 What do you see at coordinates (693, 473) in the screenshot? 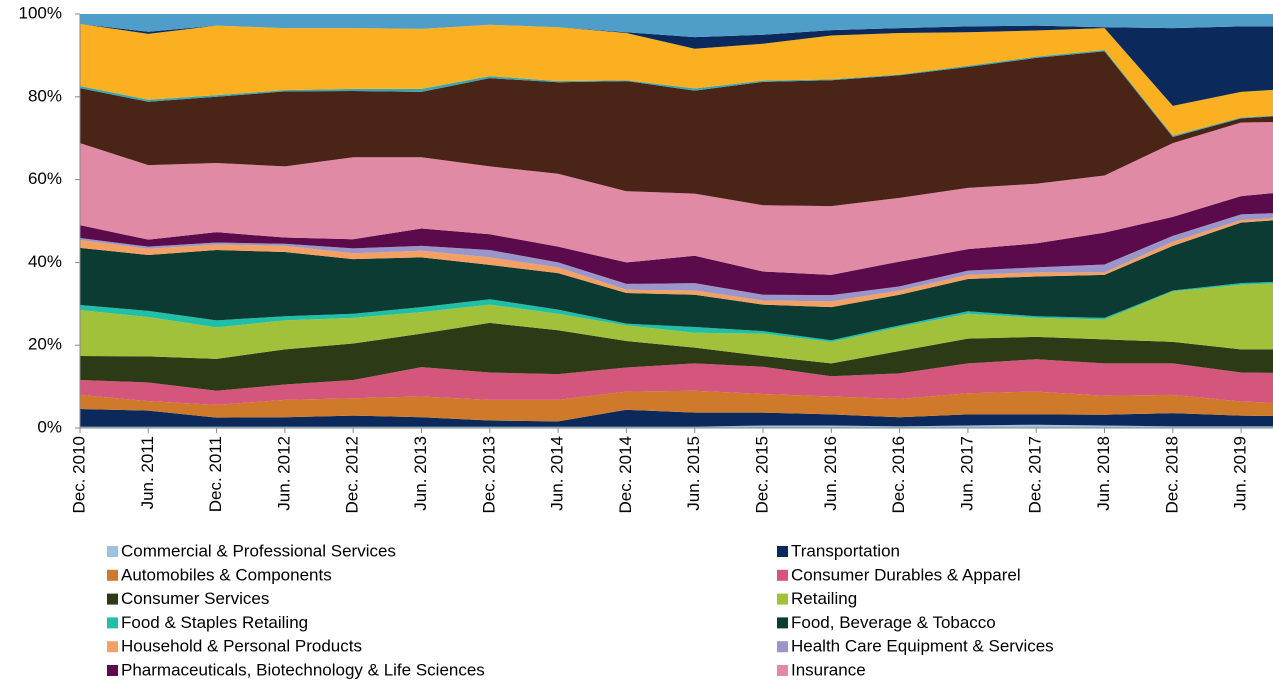
I see `x-tick-label: Jun. 2015` at bounding box center [693, 473].